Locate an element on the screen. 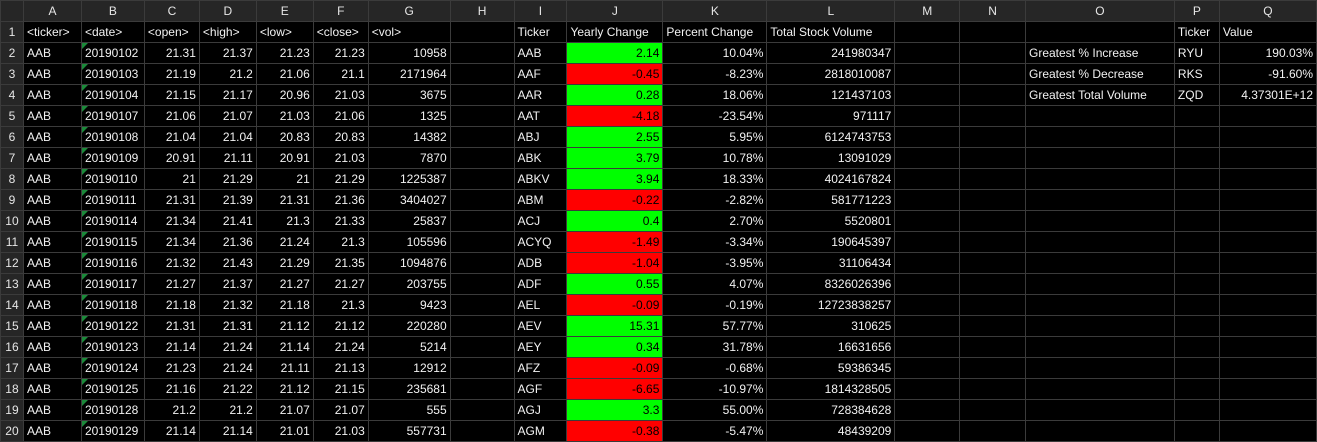  row-header: 11 is located at coordinates (12, 242).